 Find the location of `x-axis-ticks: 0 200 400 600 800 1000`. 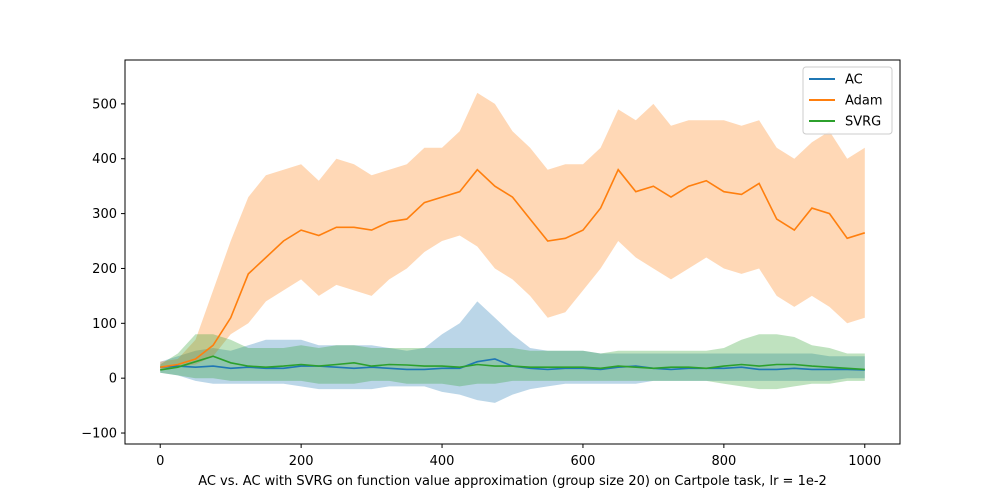

x-axis-ticks: 0 200 400 600 800 1000 is located at coordinates (518, 456).